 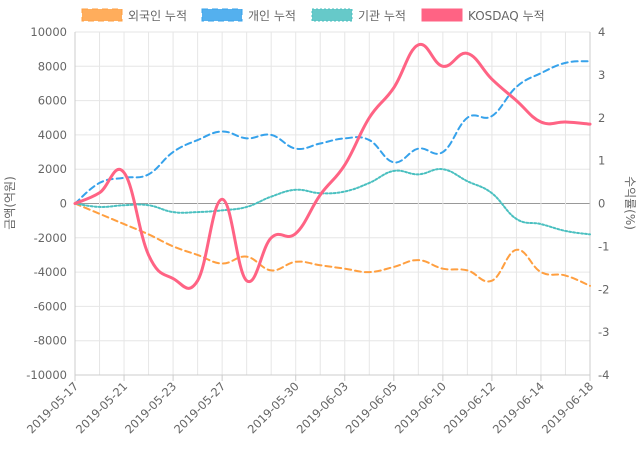 What do you see at coordinates (518, 407) in the screenshot?
I see `x-tick-label: 2019-06-14` at bounding box center [518, 407].